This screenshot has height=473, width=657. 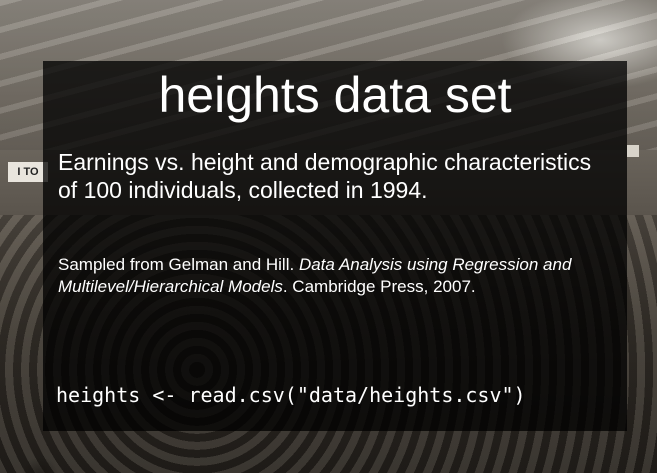 What do you see at coordinates (28, 172) in the screenshot?
I see `background-sign: I TO` at bounding box center [28, 172].